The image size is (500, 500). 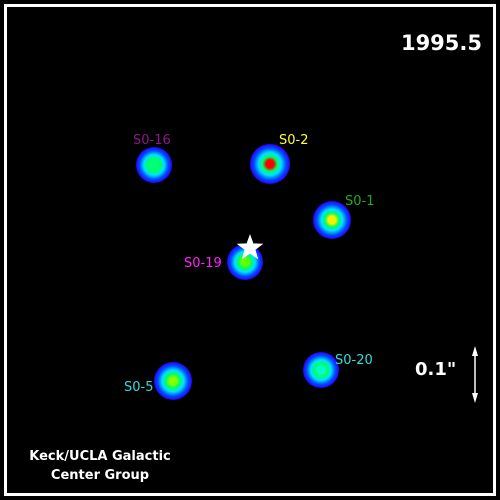 I want to click on label-s0-19: S0-19, so click(x=203, y=263).